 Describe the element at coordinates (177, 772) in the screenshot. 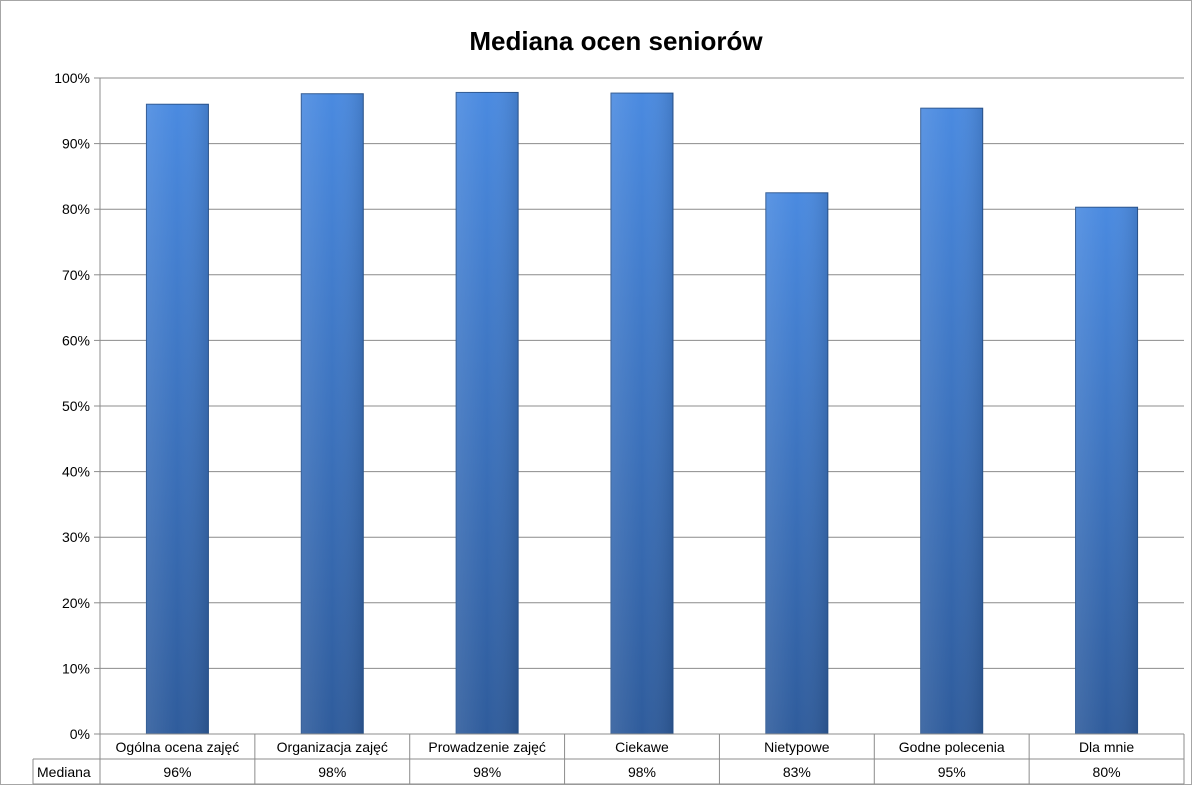

I see `data-label: 96%` at that location.